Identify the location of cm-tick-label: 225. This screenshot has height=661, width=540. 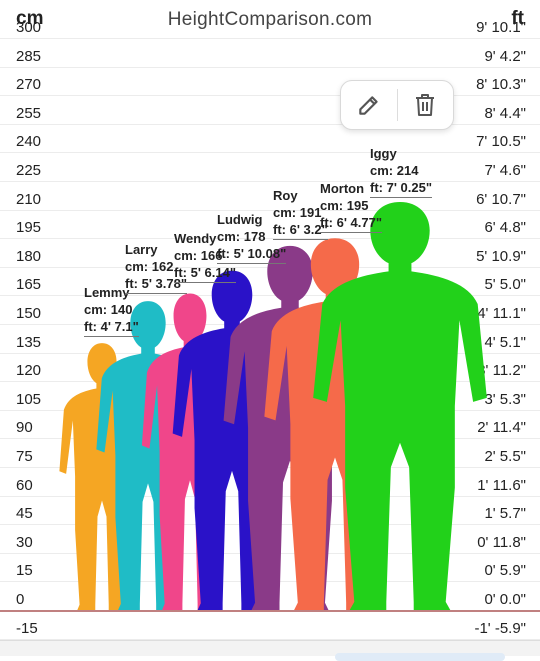
(29, 170).